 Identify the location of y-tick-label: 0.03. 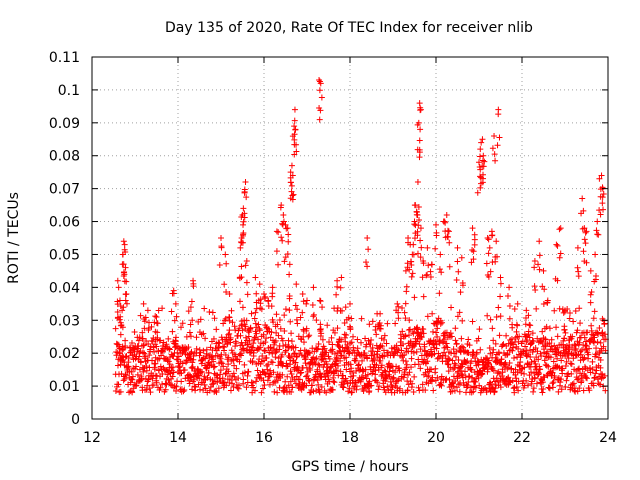
(64, 321).